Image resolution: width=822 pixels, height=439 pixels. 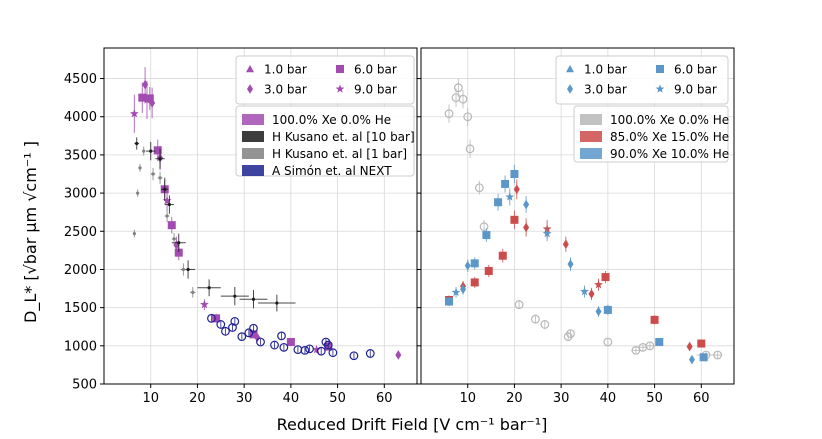 I want to click on x-tick-label: 30, so click(x=561, y=398).